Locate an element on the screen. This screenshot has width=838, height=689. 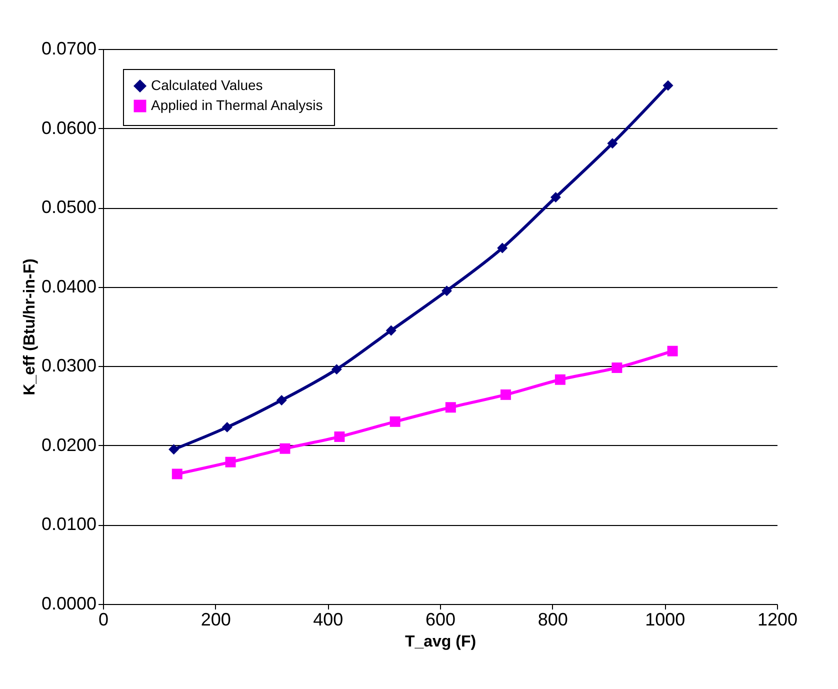
x-tick-label: 400 is located at coordinates (328, 620).